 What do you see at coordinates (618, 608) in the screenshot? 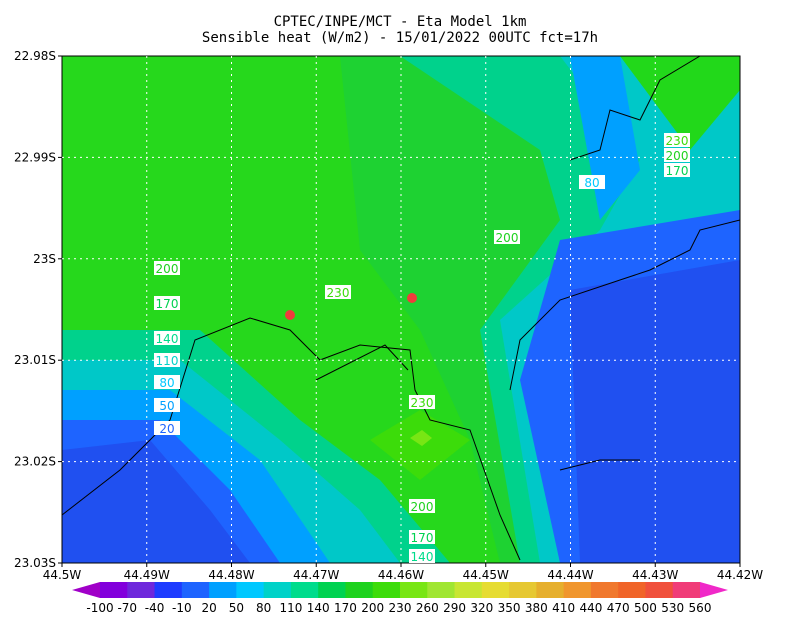
I see `colorbar-label: 470` at bounding box center [618, 608].